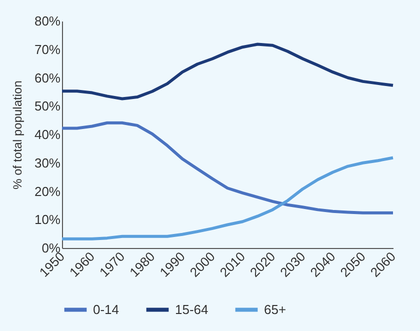  I want to click on legend-label: 65+, so click(275, 309).